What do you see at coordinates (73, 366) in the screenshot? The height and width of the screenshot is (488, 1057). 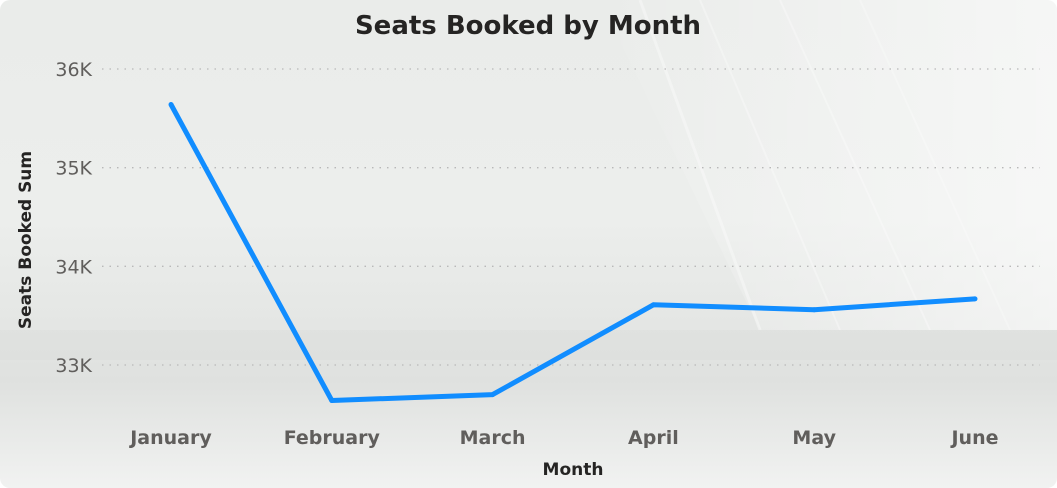 I see `y-tick-label: 33K` at bounding box center [73, 366].